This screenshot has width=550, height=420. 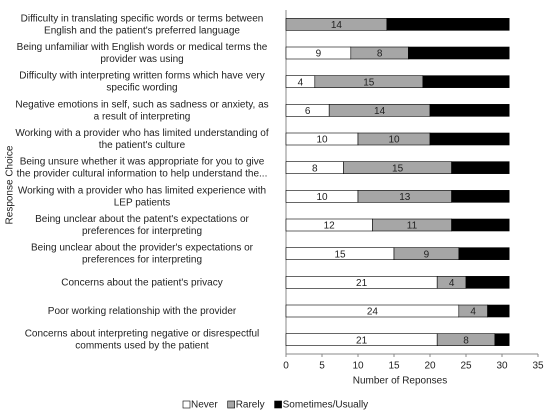 What do you see at coordinates (250, 405) in the screenshot?
I see `legend-label: Rarely` at bounding box center [250, 405].